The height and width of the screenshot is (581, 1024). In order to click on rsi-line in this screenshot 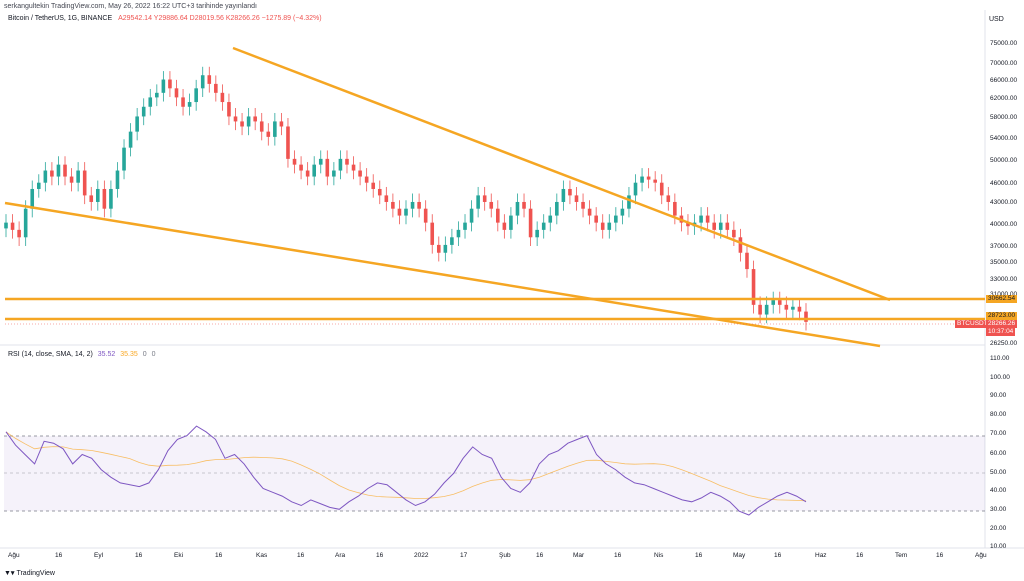, I will do `click(406, 470)`.